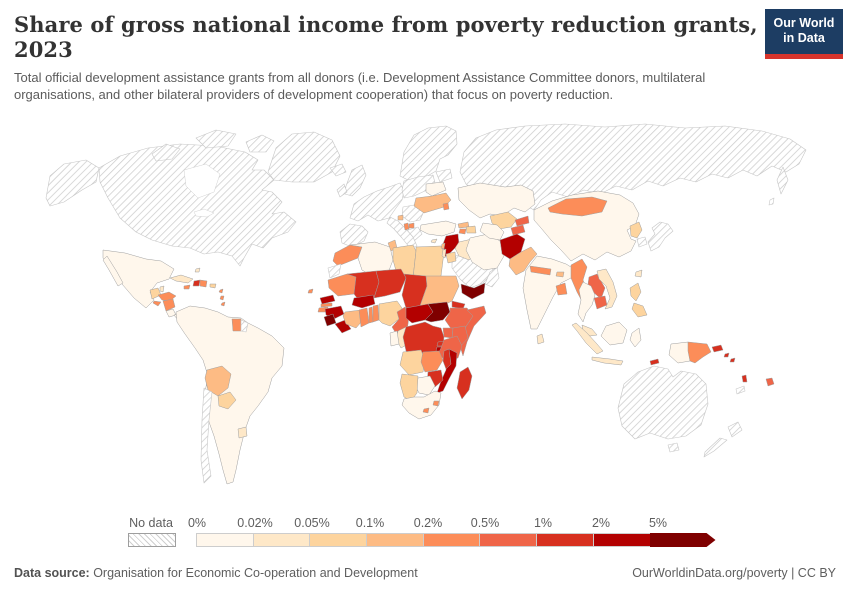 The image size is (850, 600). Describe the element at coordinates (654, 362) in the screenshot. I see `country-timor-leste` at that location.